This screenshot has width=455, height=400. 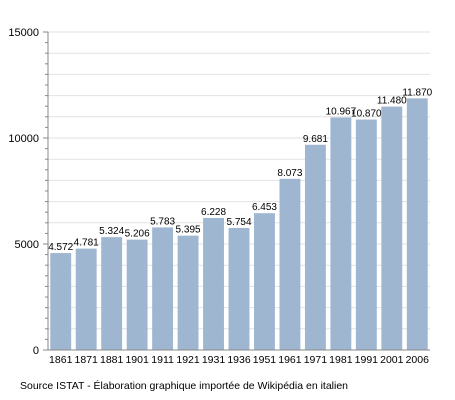 I want to click on data-label: 6.228, so click(x=213, y=212).